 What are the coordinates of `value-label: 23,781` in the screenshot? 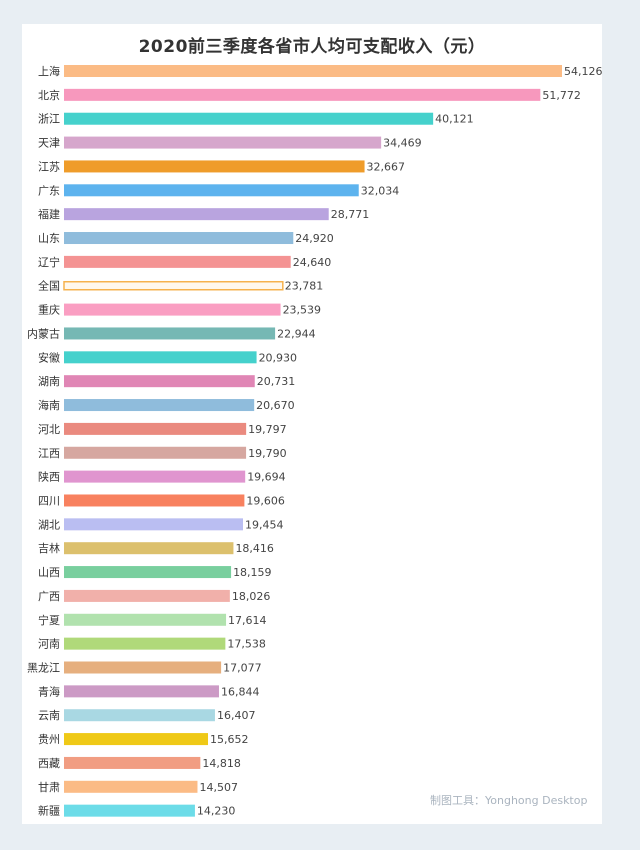 It's located at (304, 286).